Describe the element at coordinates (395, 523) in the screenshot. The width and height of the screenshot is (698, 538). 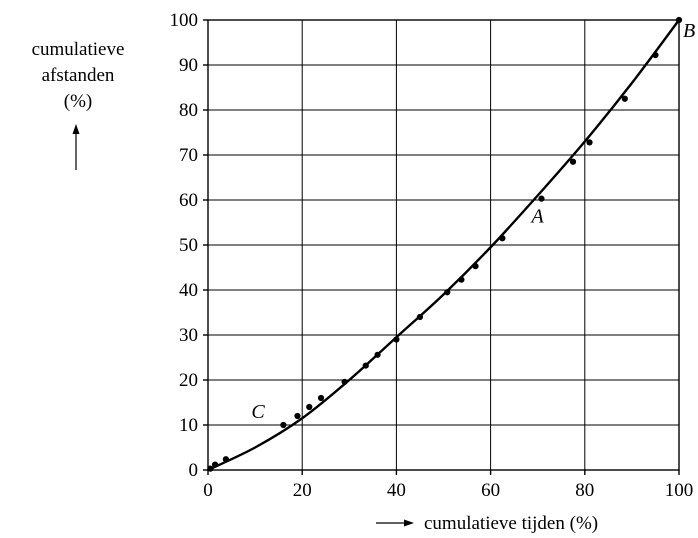
I see `x-axis-arrow-icon` at that location.